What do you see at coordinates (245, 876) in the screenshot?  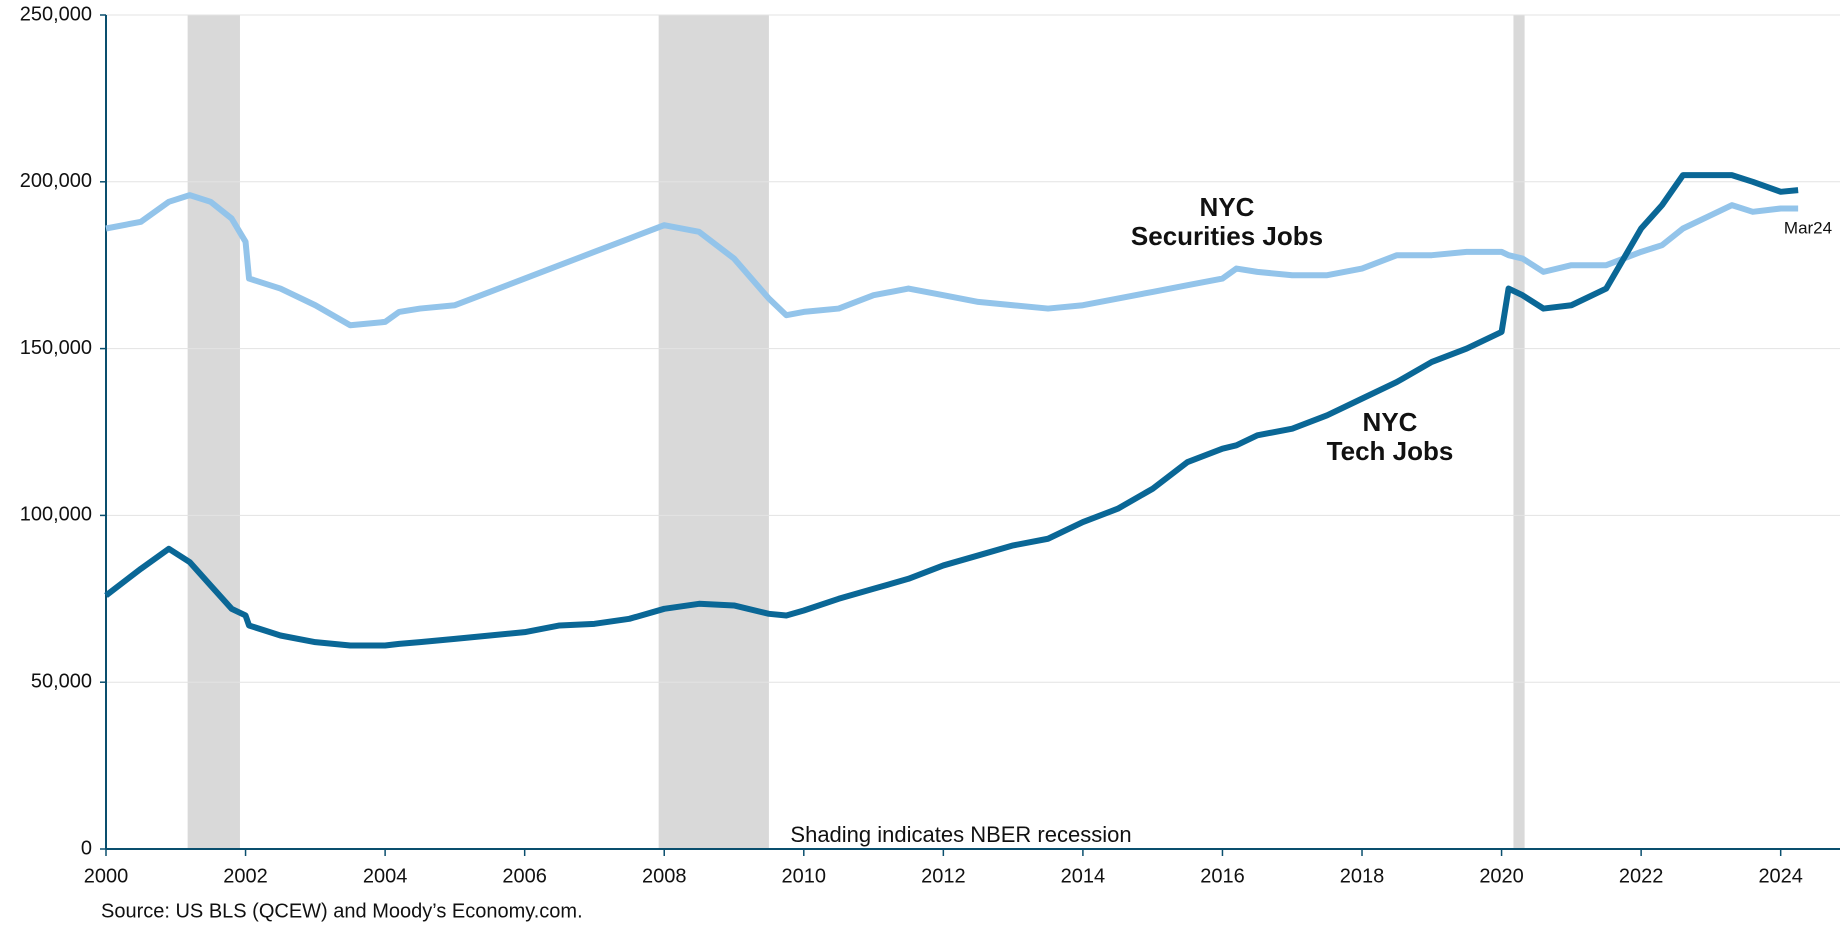 I see `x-tick-label: 2002` at bounding box center [245, 876].